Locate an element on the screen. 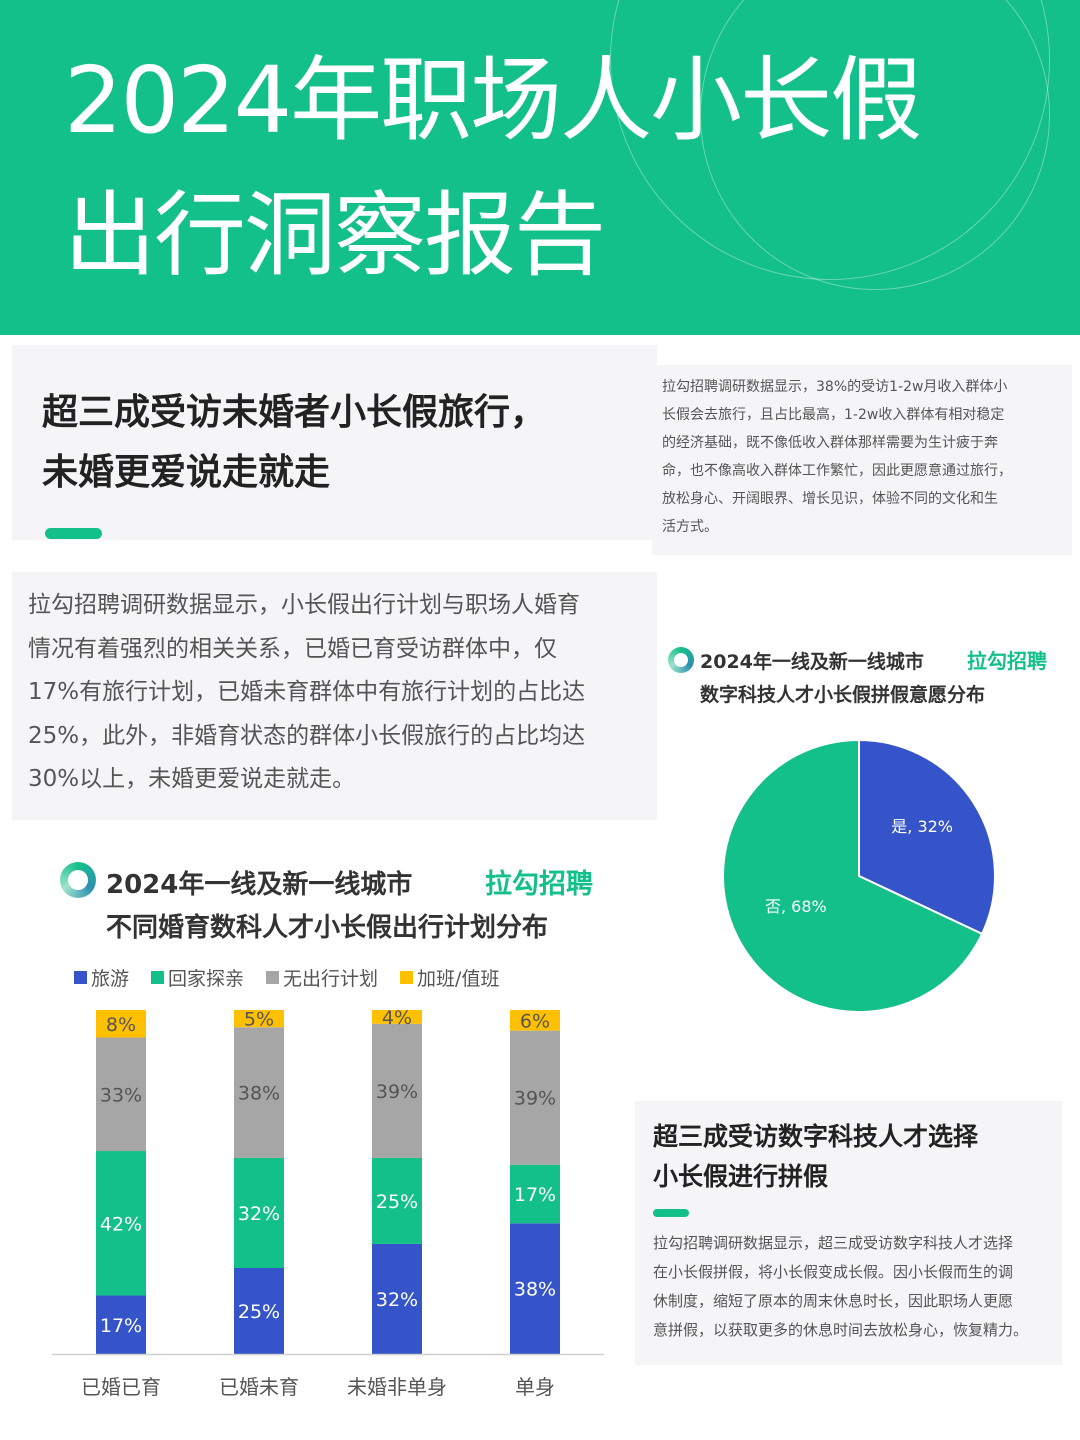 Image resolution: width=1080 pixels, height=1440 pixels. pie-chart: 是, 32% 否, 68% is located at coordinates (859, 875).